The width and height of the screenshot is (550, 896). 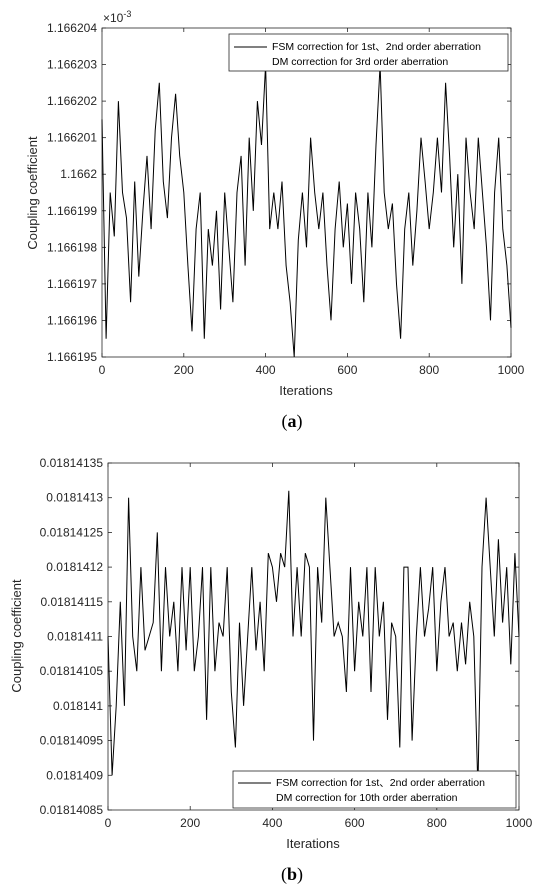 I want to click on y-tick-label: 0.01814125, so click(x=72, y=532).